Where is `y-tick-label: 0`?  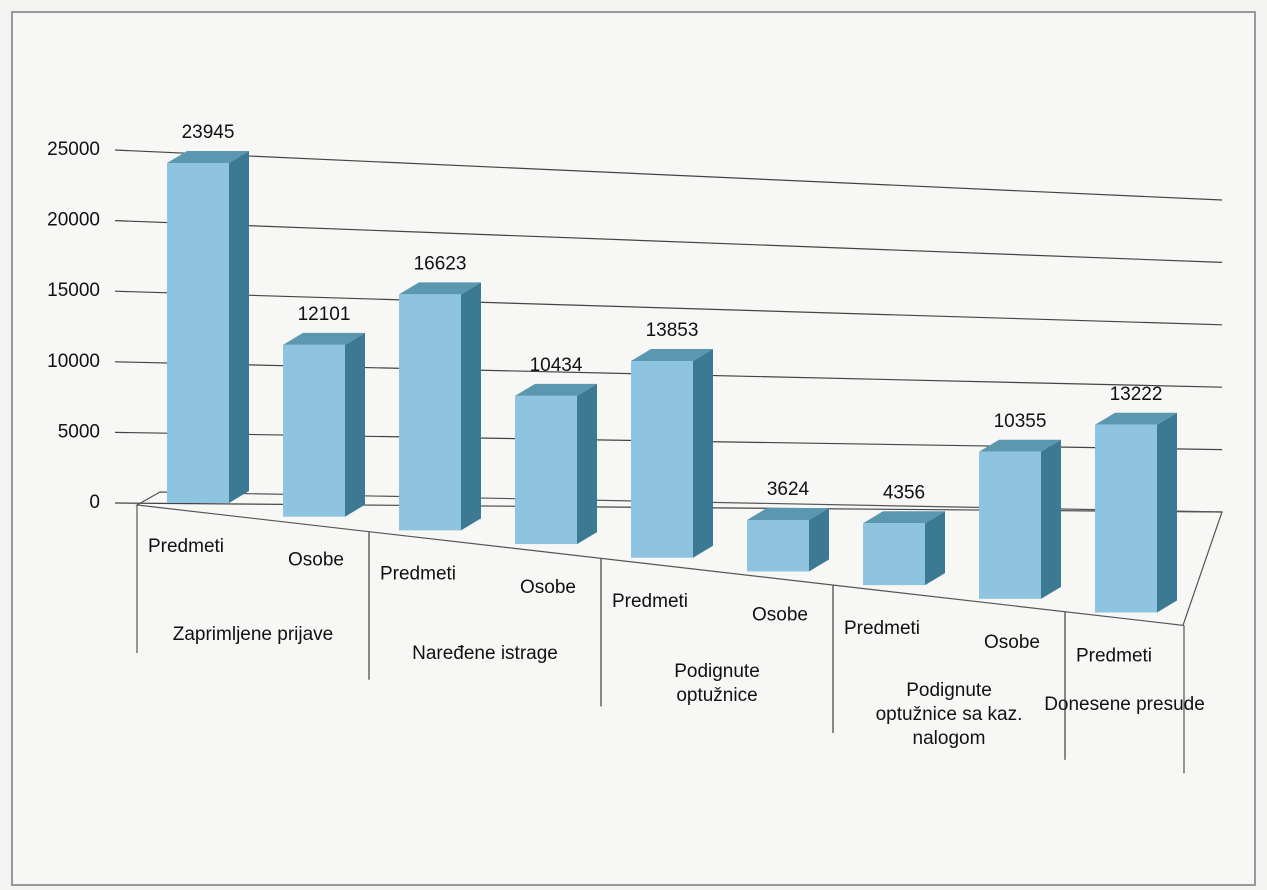
y-tick-label: 0 is located at coordinates (94, 502).